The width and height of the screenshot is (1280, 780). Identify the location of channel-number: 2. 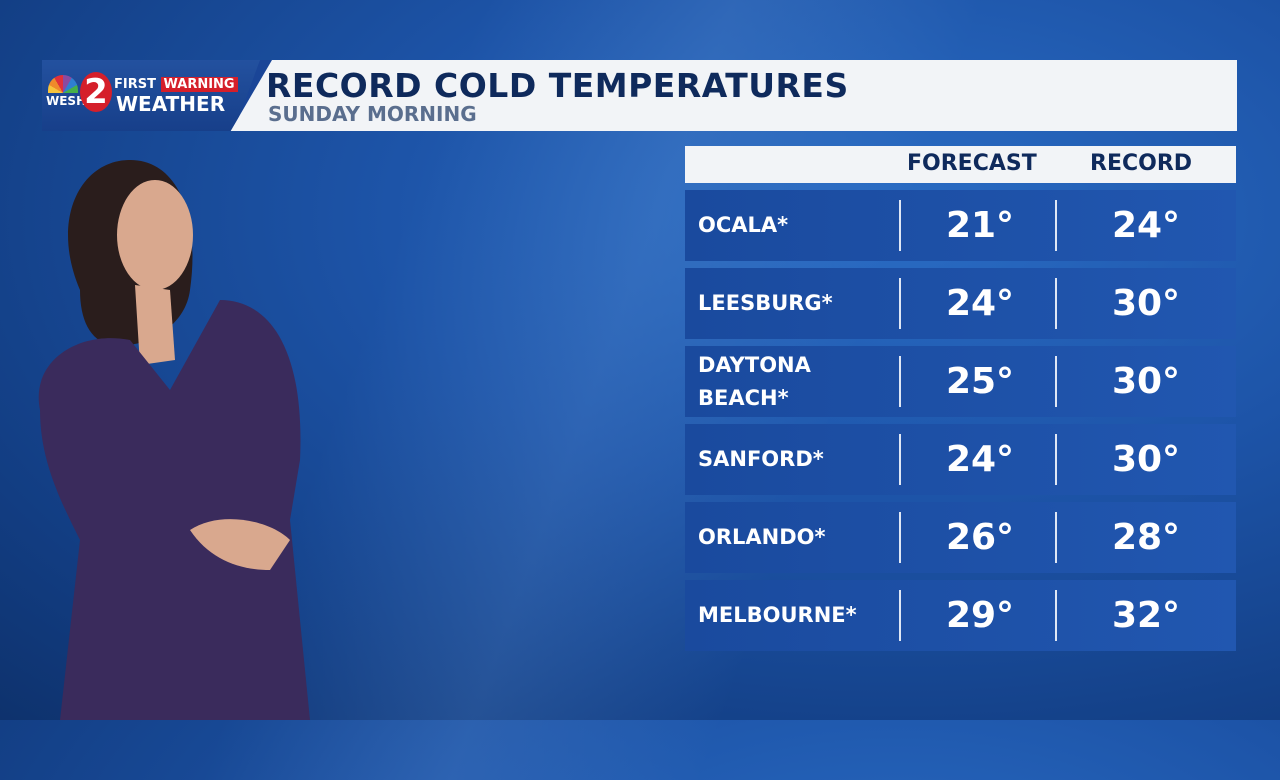
(96, 92).